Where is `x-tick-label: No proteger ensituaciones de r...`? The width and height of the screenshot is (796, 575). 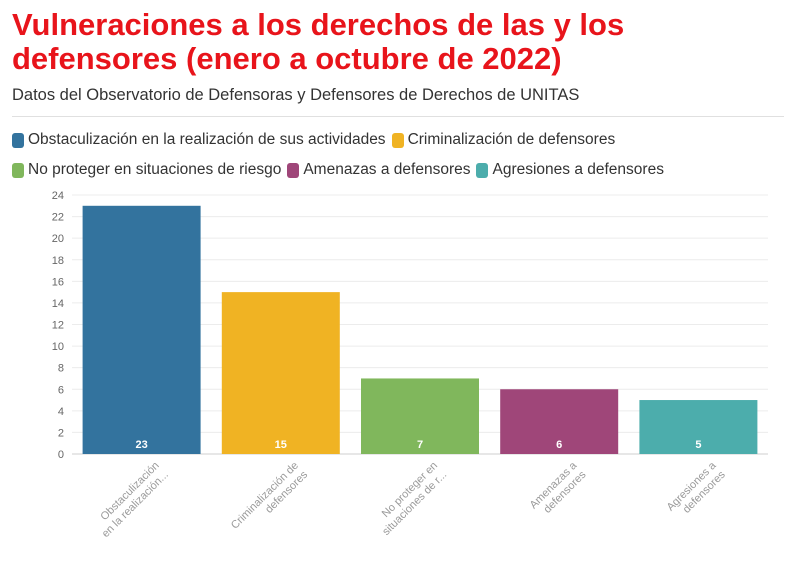
x-tick-label: No proteger ensituaciones de r... is located at coordinates (410, 499).